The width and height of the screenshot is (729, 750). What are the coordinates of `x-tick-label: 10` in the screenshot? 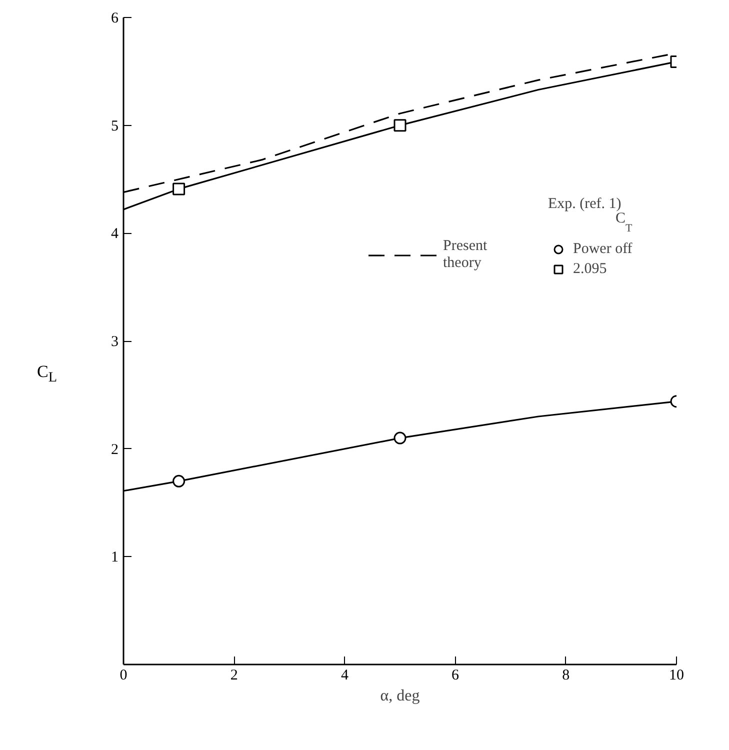 It's located at (676, 676).